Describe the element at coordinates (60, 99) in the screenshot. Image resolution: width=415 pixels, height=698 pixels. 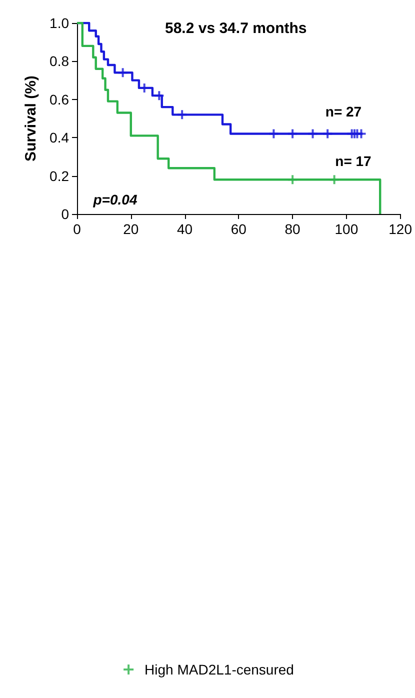
I see `y-tick-label: 0.6` at that location.